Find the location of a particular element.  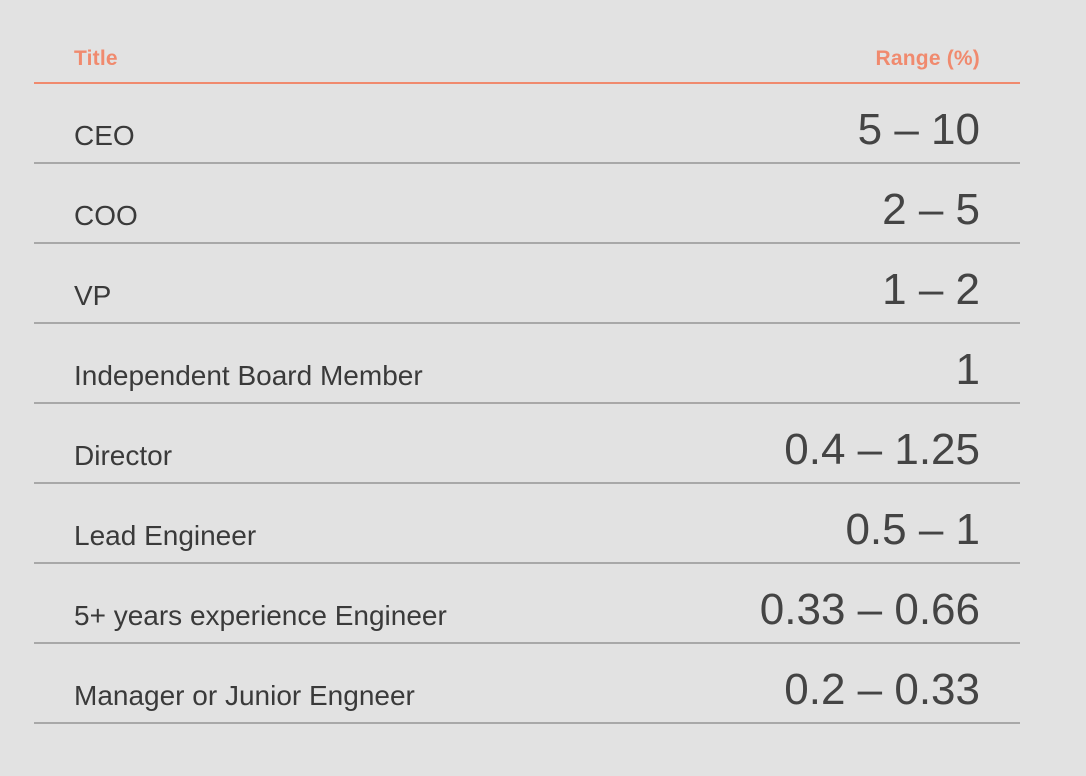

table-row: CEO 5 – 10 is located at coordinates (527, 124).